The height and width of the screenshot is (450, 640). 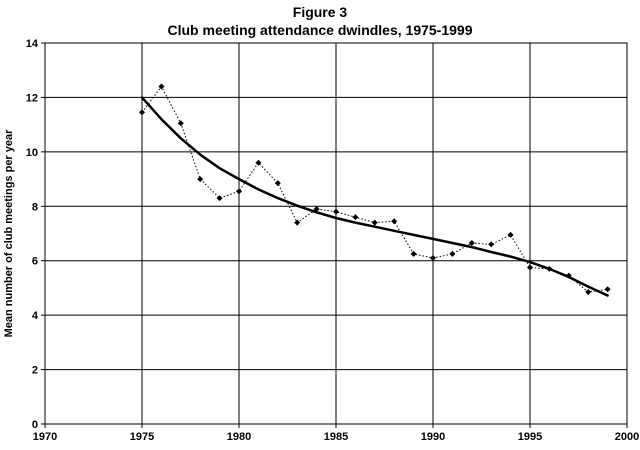 What do you see at coordinates (32, 44) in the screenshot?
I see `y-tick-label: 14` at bounding box center [32, 44].